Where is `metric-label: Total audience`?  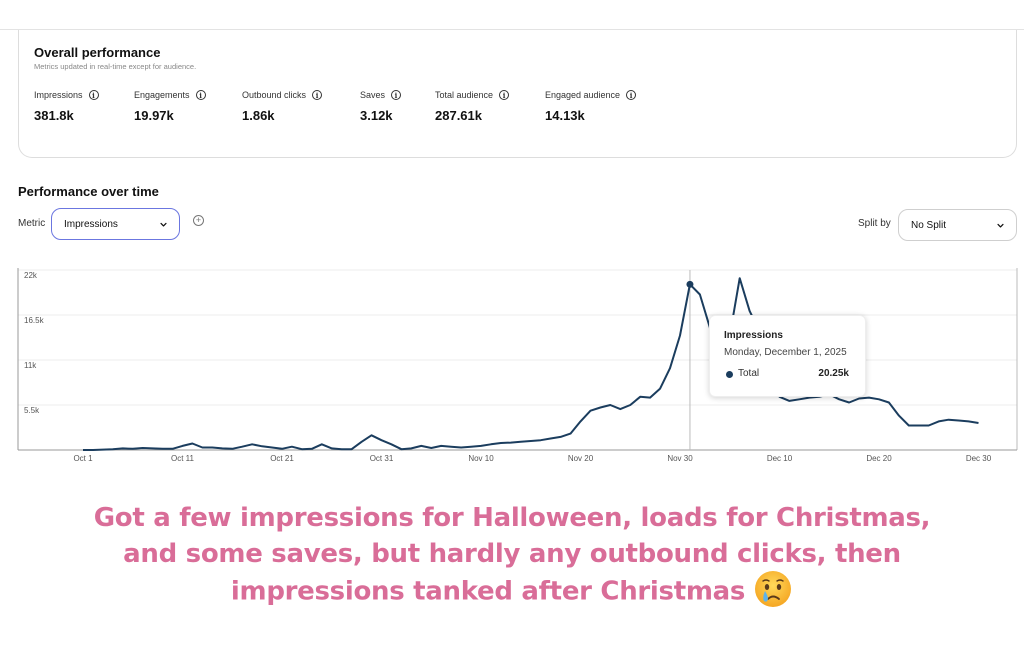 metric-label: Total audience is located at coordinates (464, 95).